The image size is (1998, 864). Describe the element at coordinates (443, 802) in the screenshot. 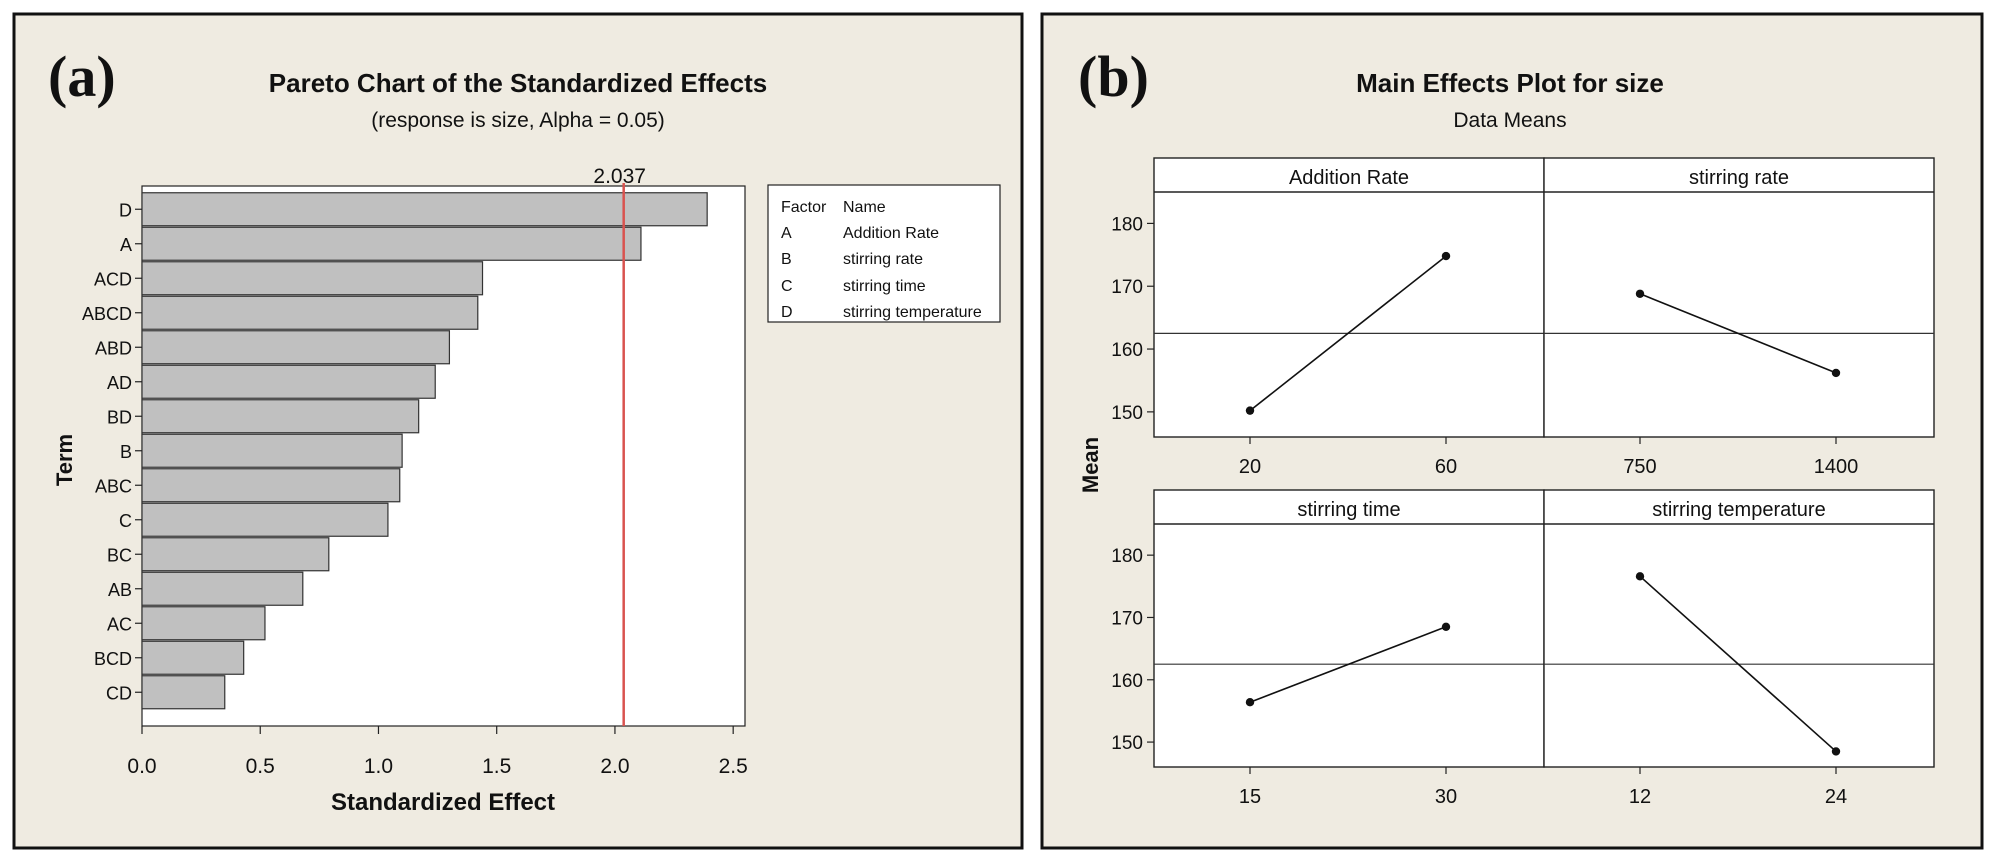

I see `pareto-x-axis-label: Standardized Effect` at that location.